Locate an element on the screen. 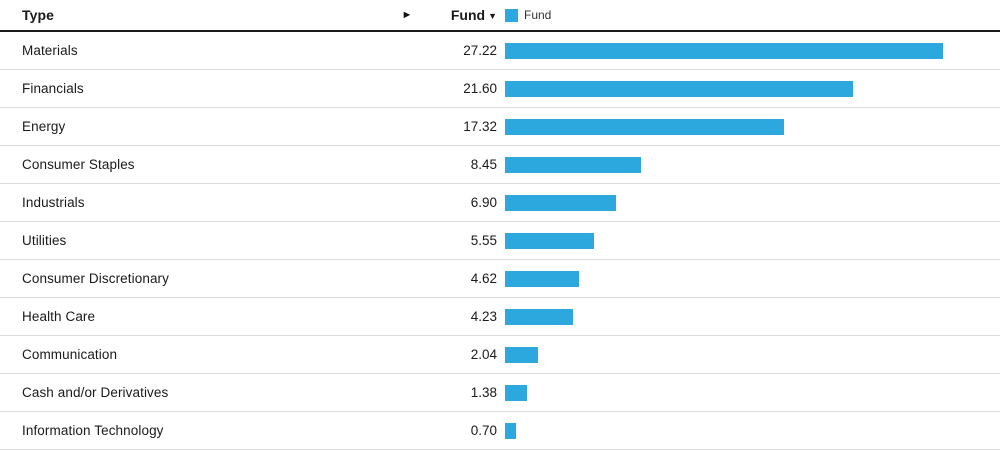  table-row: Materials 27.22 is located at coordinates (500, 51).